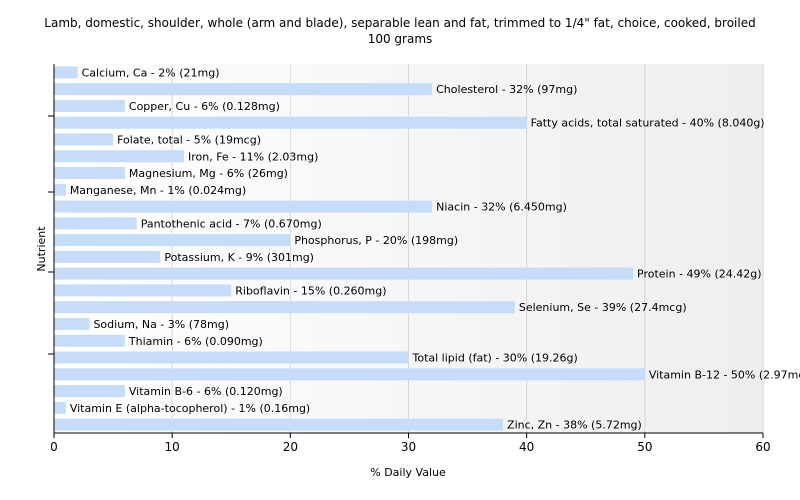 This screenshot has width=800, height=500. Describe the element at coordinates (195, 341) in the screenshot. I see `bar-label: Thiamin - 6% (0.090mg)` at that location.